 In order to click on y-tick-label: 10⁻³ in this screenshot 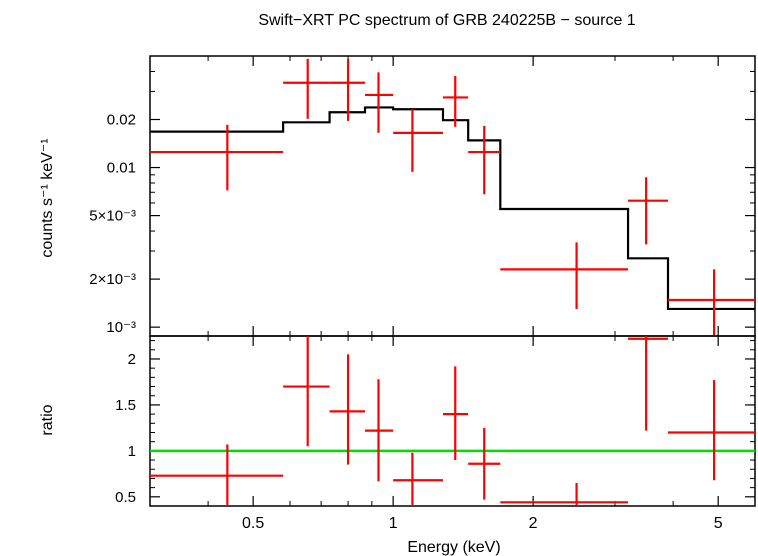, I will do `click(121, 327)`.